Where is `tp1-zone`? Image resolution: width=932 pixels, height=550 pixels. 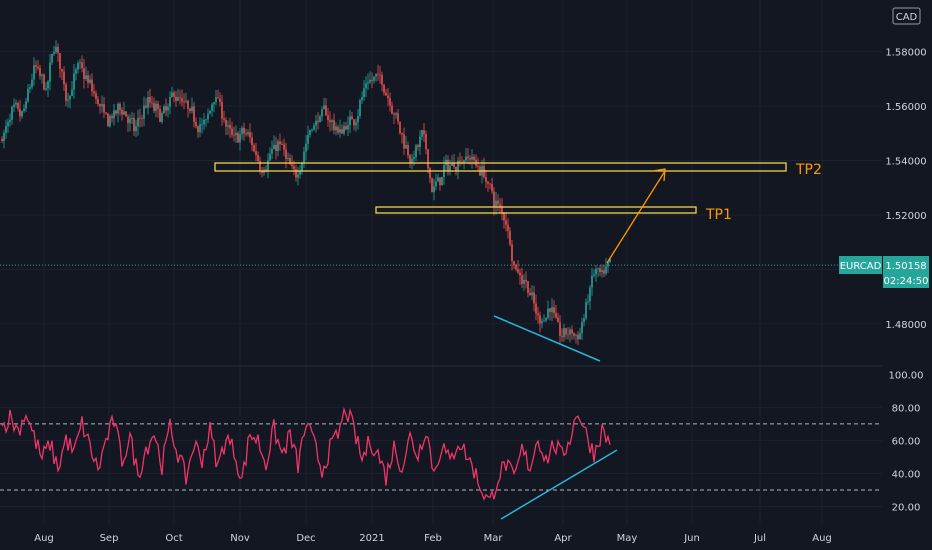 tp1-zone is located at coordinates (536, 210).